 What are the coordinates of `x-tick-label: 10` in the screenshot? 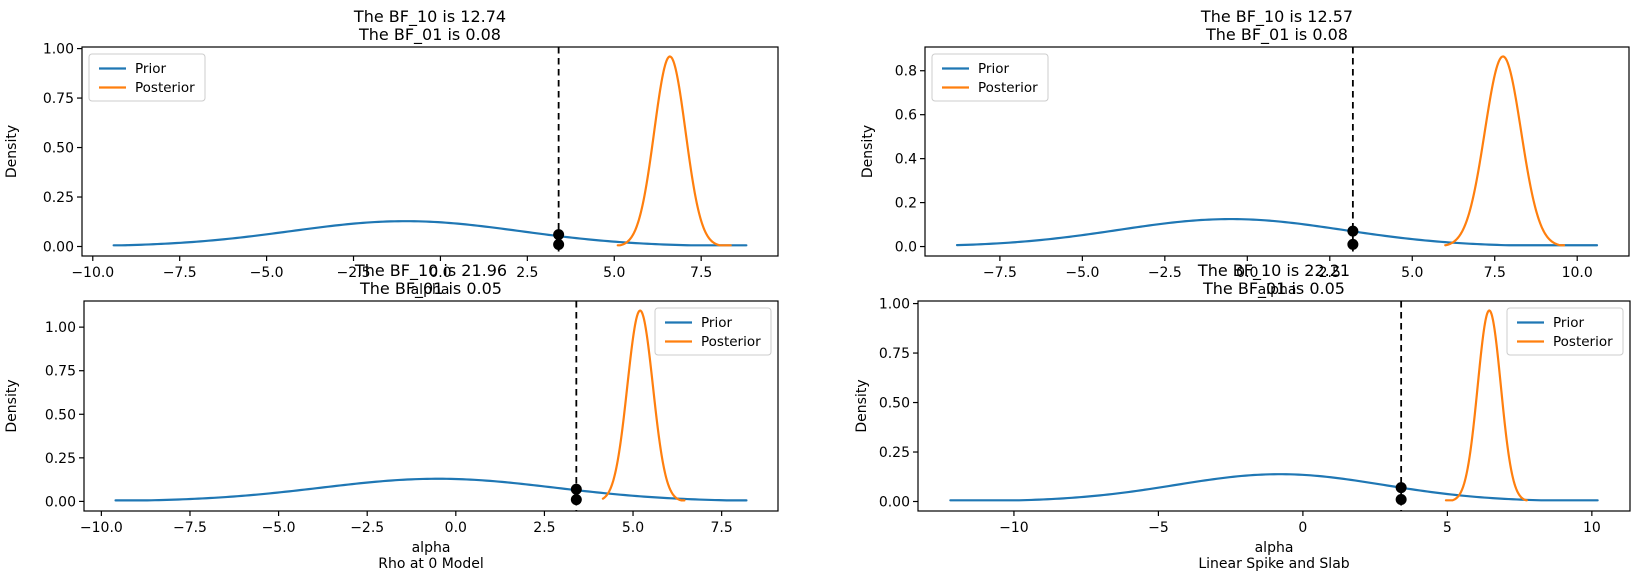 It's located at (1592, 528).